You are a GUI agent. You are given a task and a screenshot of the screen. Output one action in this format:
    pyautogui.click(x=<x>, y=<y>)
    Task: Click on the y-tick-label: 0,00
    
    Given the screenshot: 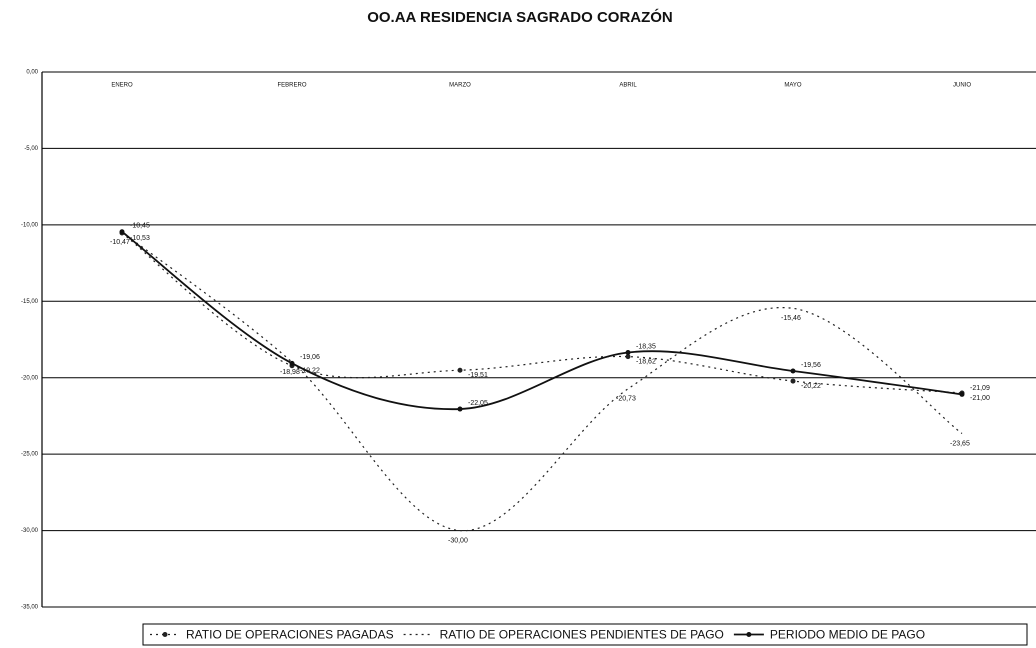 What is the action you would take?
    pyautogui.click(x=32, y=73)
    